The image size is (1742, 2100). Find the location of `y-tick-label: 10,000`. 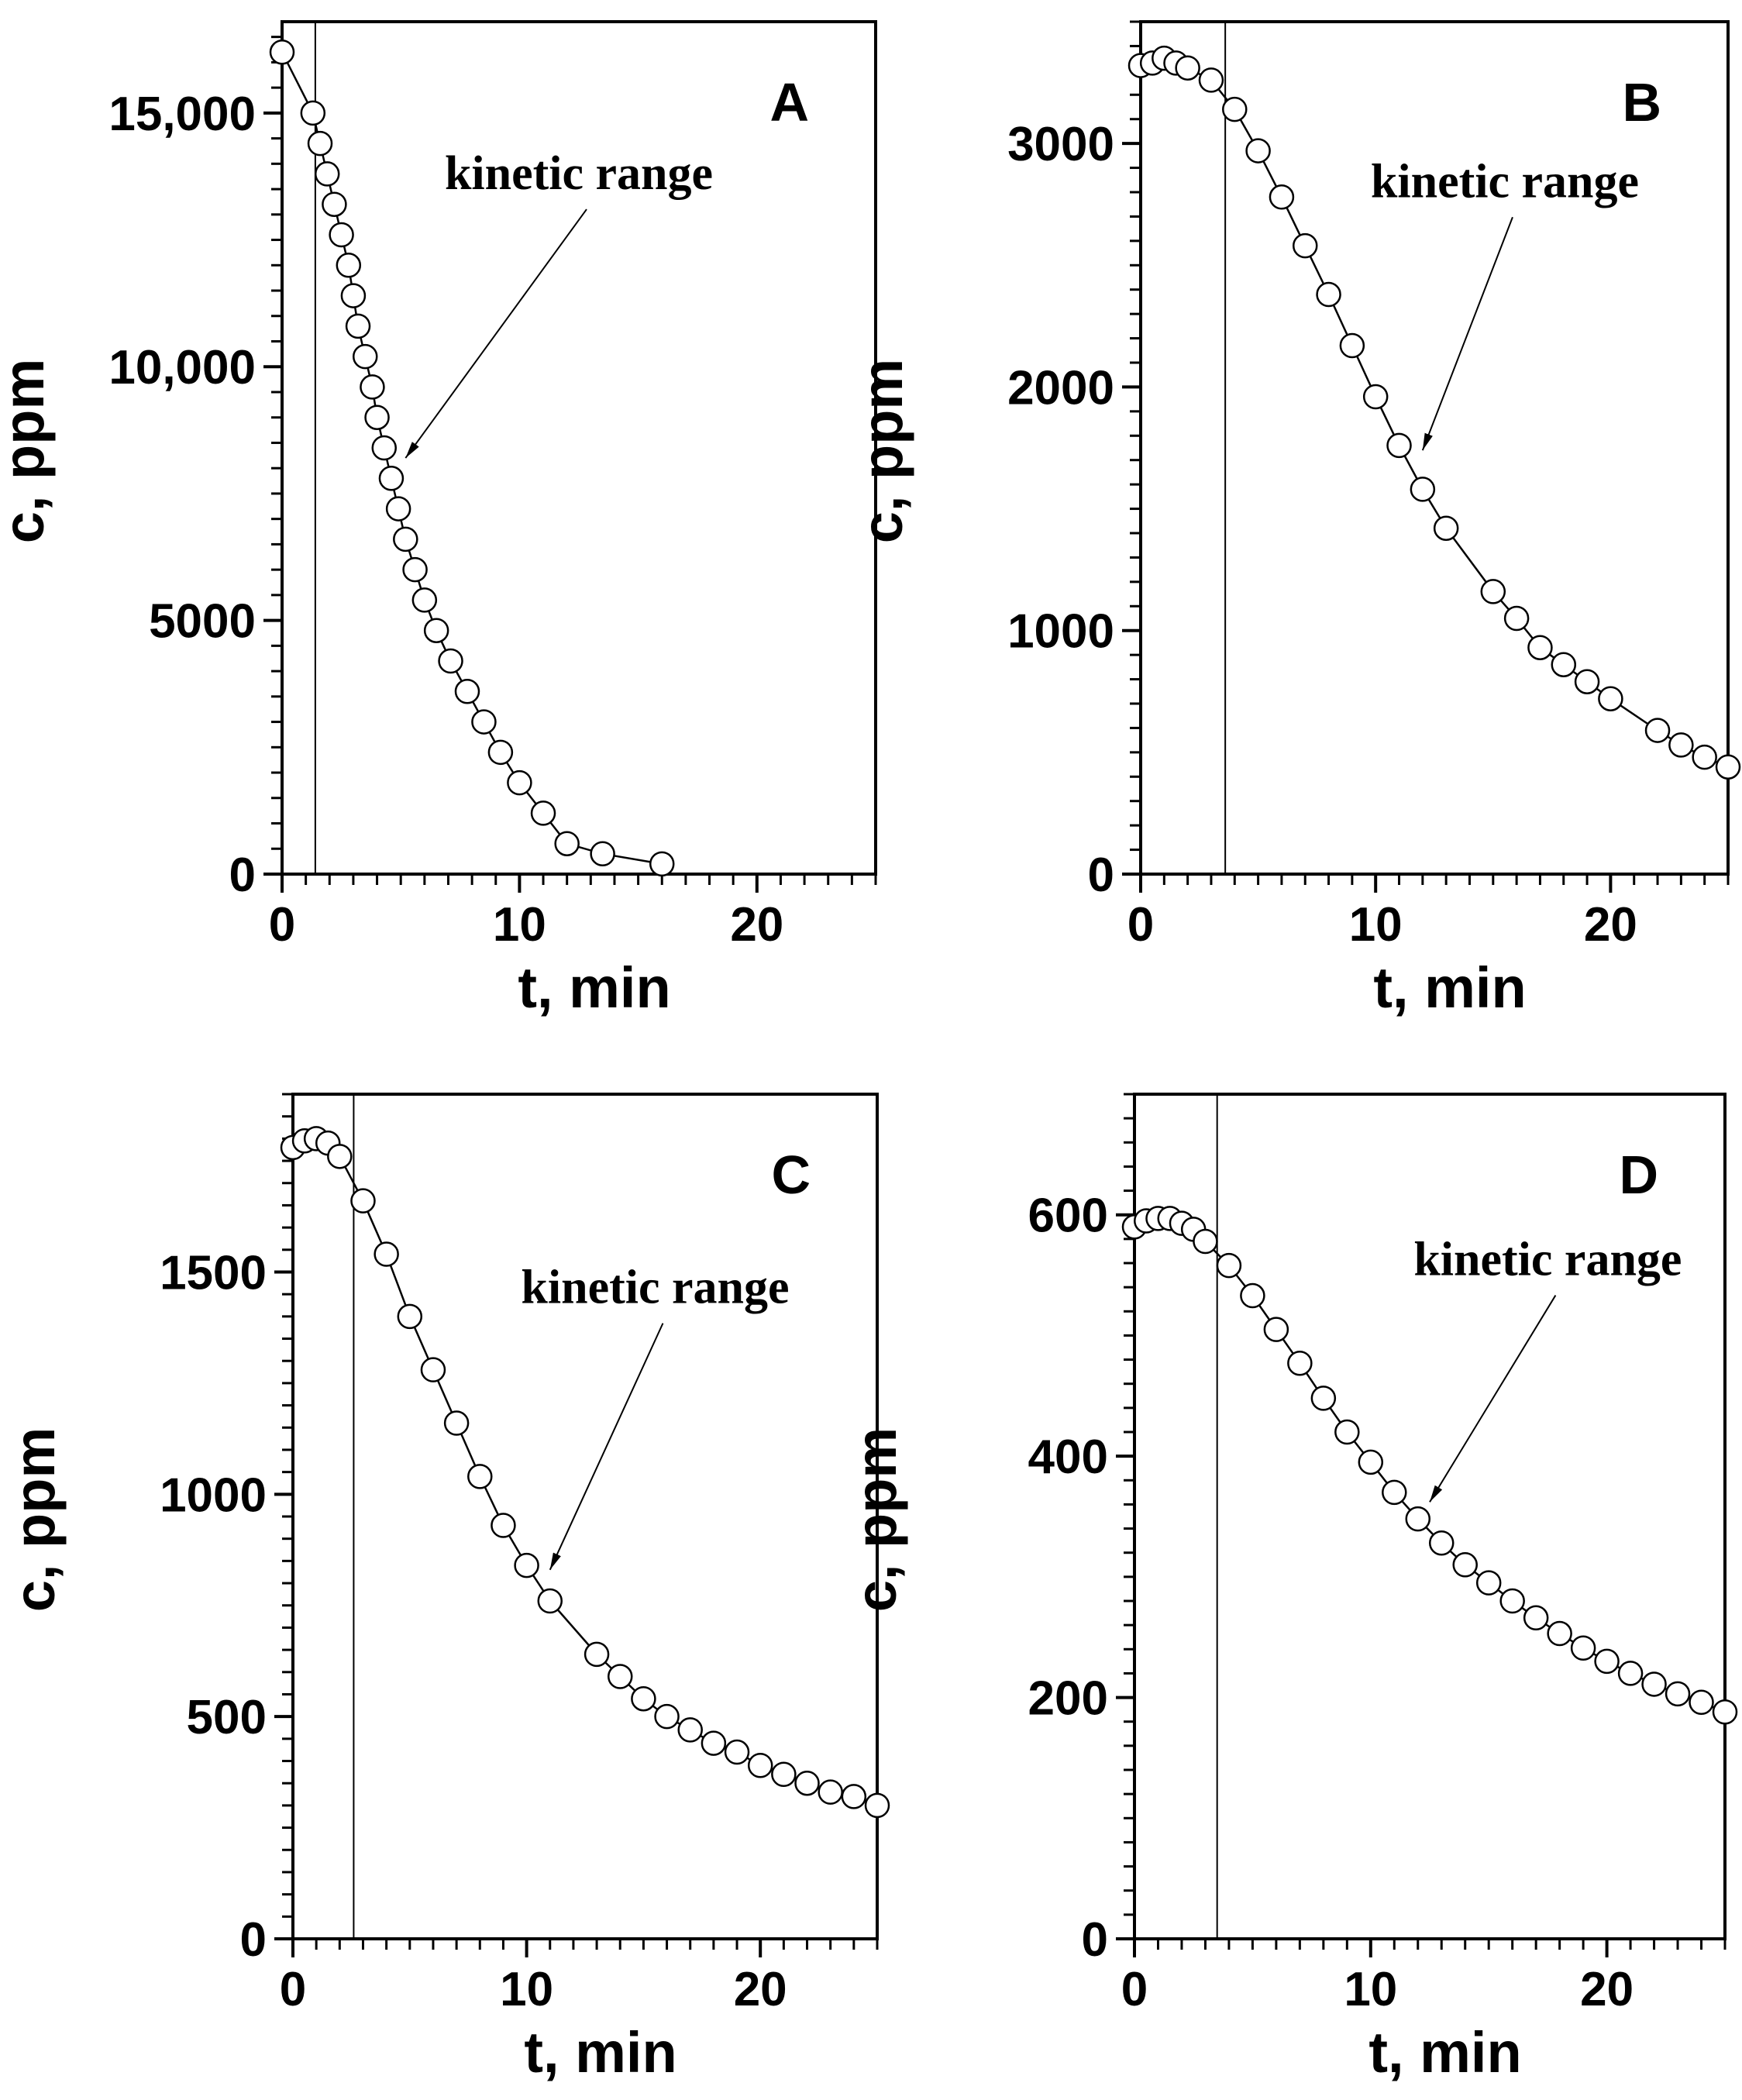

y-tick-label: 10,000 is located at coordinates (182, 368).